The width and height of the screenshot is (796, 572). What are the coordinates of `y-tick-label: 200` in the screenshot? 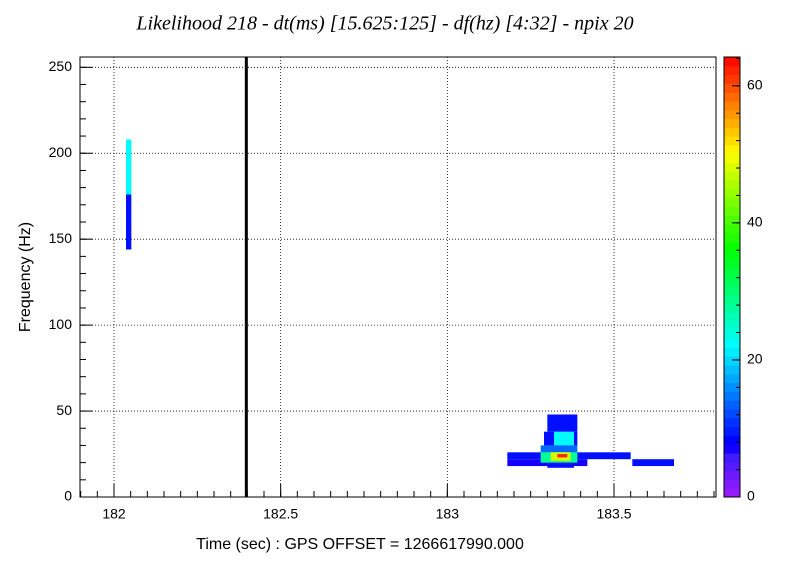 It's located at (61, 152).